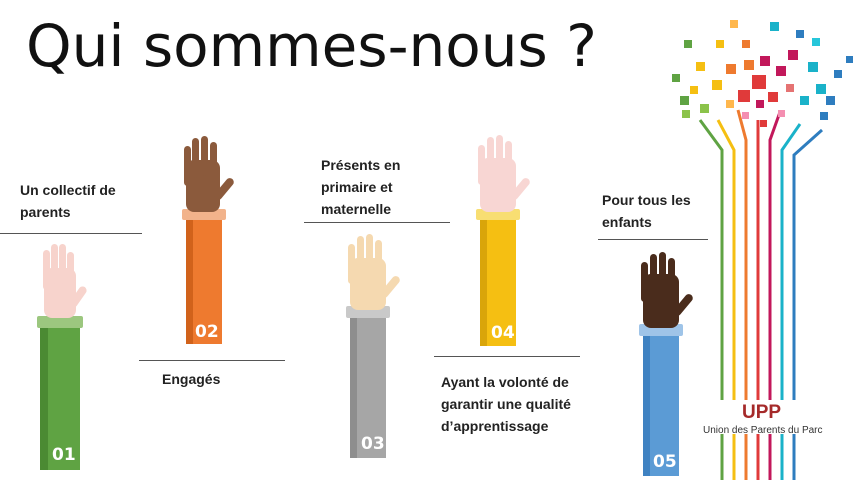  Describe the element at coordinates (191, 379) in the screenshot. I see `caption-2: Engagés` at that location.